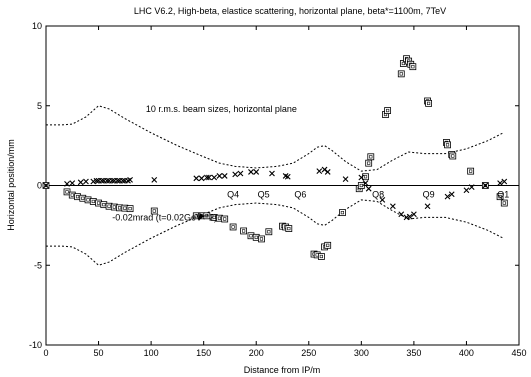 Image resolution: width=531 pixels, height=377 pixels. I want to click on quadrupole-label: Q1, so click(503, 194).